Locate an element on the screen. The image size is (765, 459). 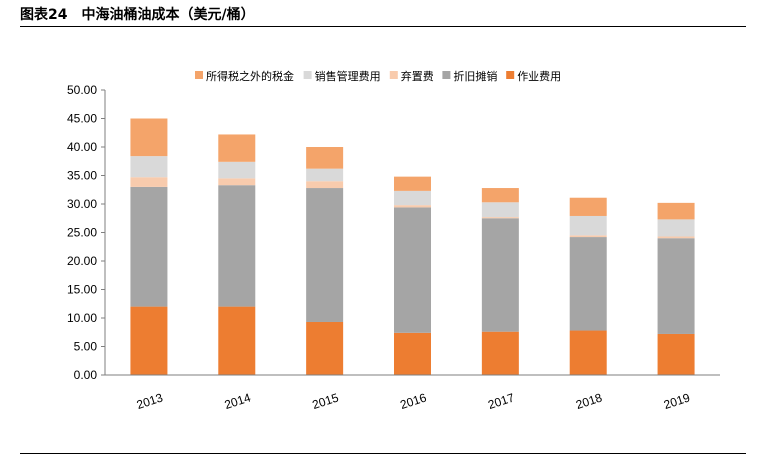
bar-segment-弃置费-2017 is located at coordinates (500, 218).